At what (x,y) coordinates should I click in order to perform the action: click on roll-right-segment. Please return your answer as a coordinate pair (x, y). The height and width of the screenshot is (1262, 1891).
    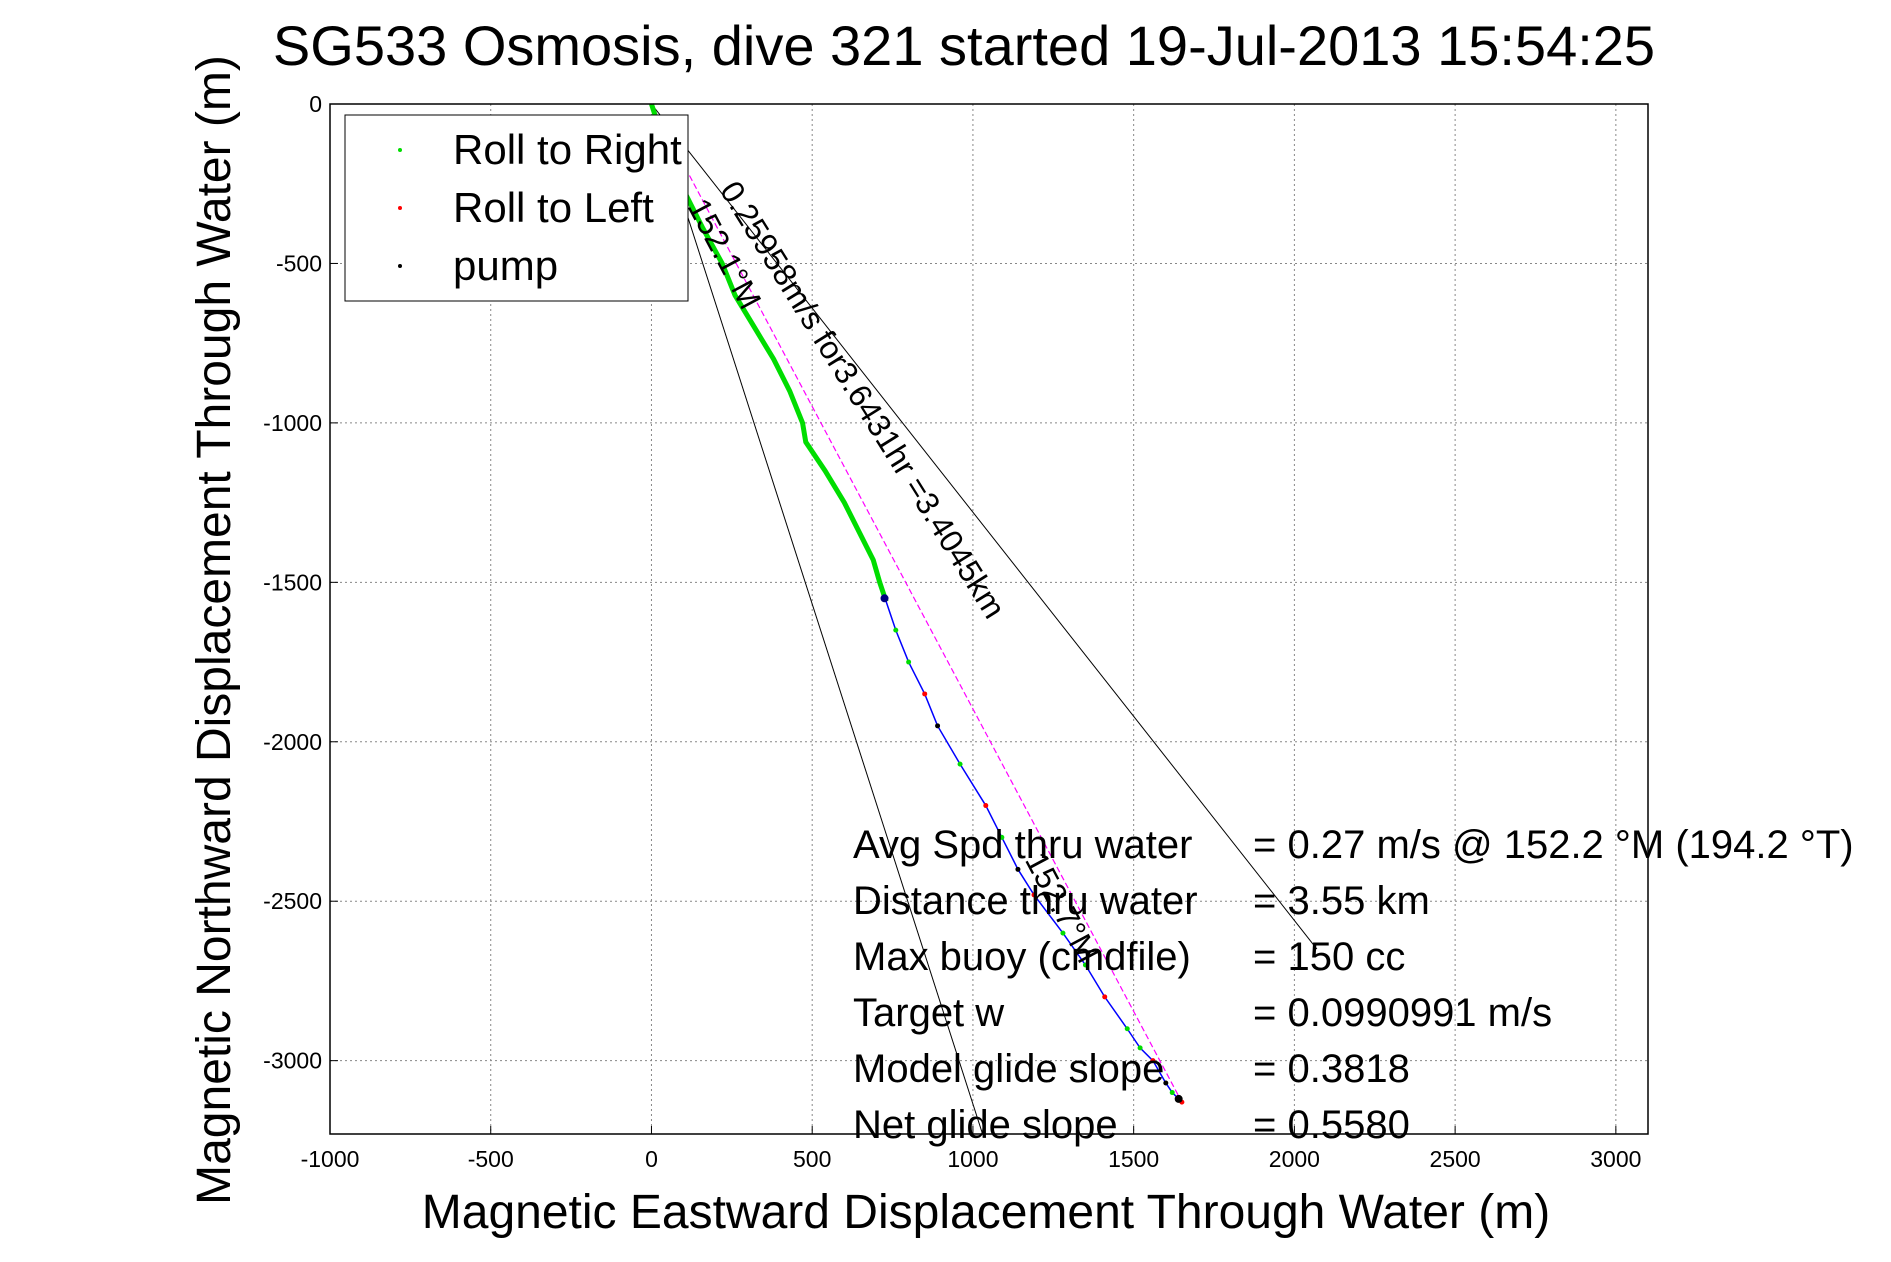
    Looking at the image, I should click on (769, 353).